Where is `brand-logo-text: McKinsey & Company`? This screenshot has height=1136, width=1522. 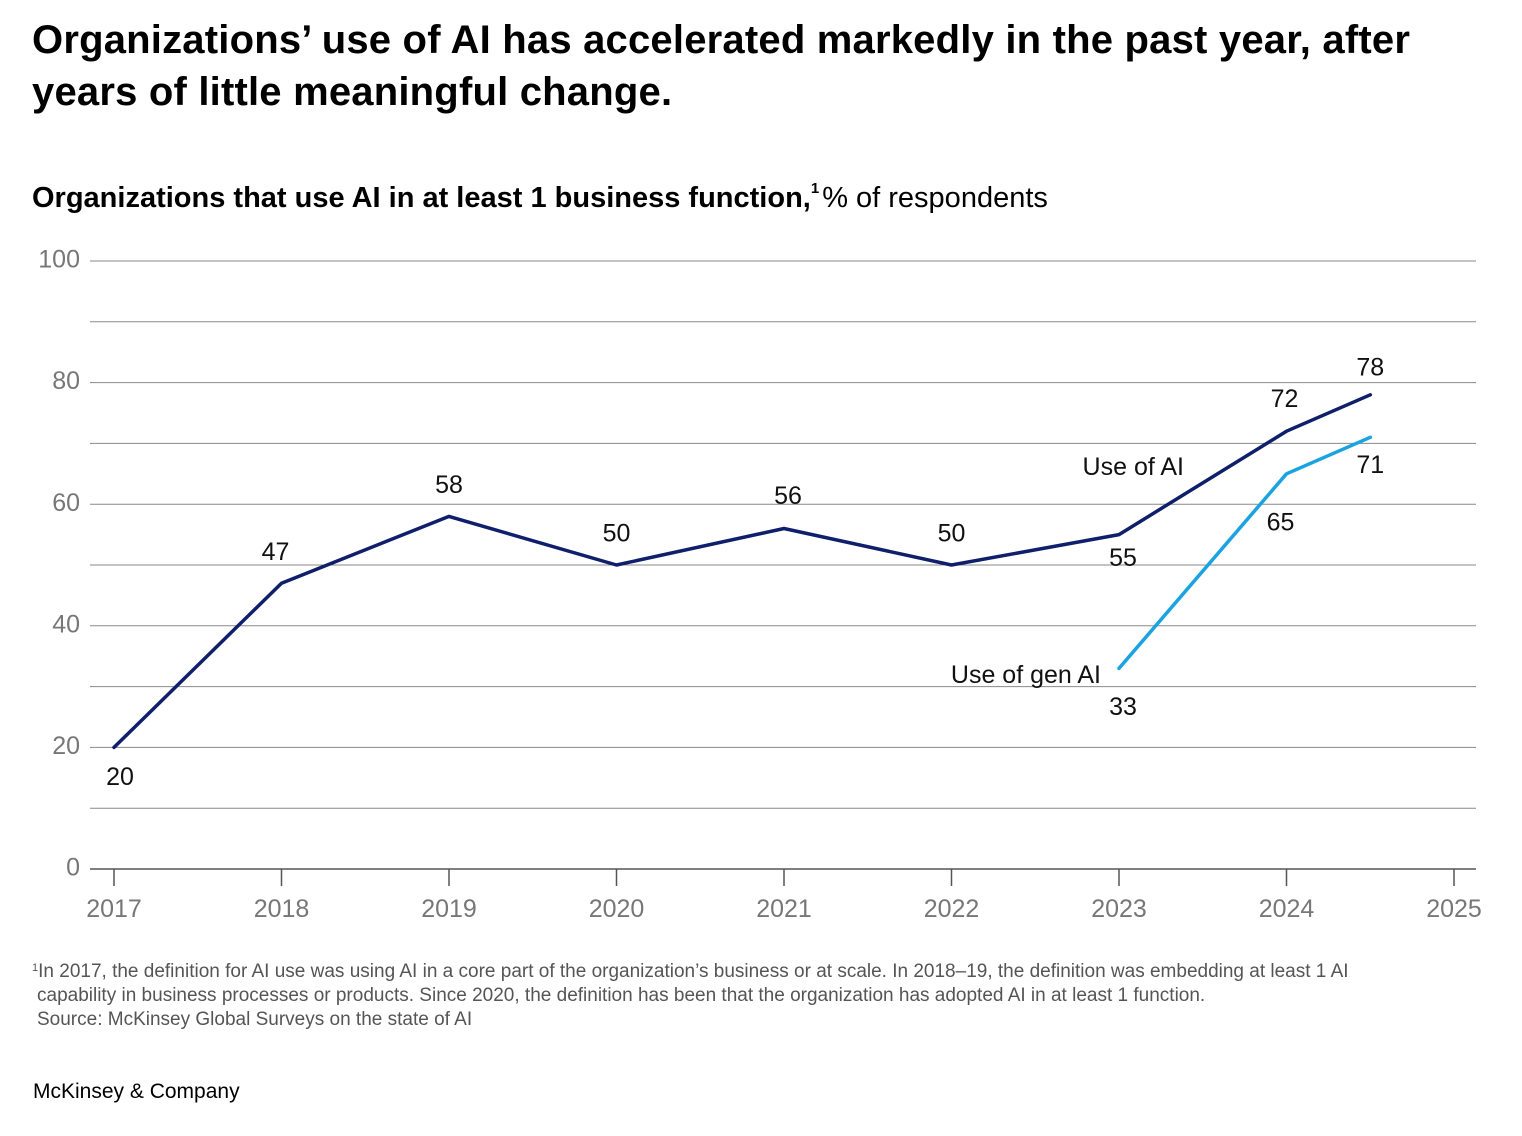
brand-logo-text: McKinsey & Company is located at coordinates (136, 1091).